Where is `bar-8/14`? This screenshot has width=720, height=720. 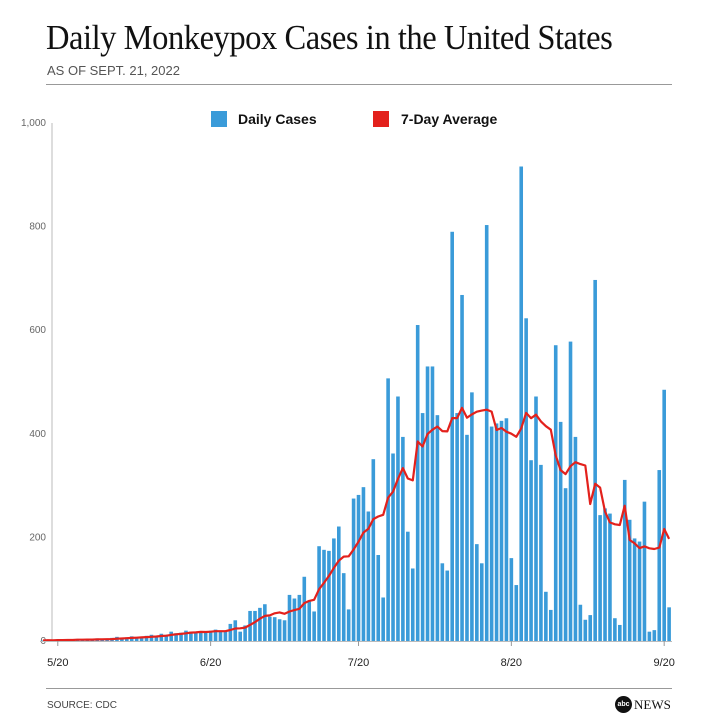
bar-8/14 is located at coordinates (481, 602).